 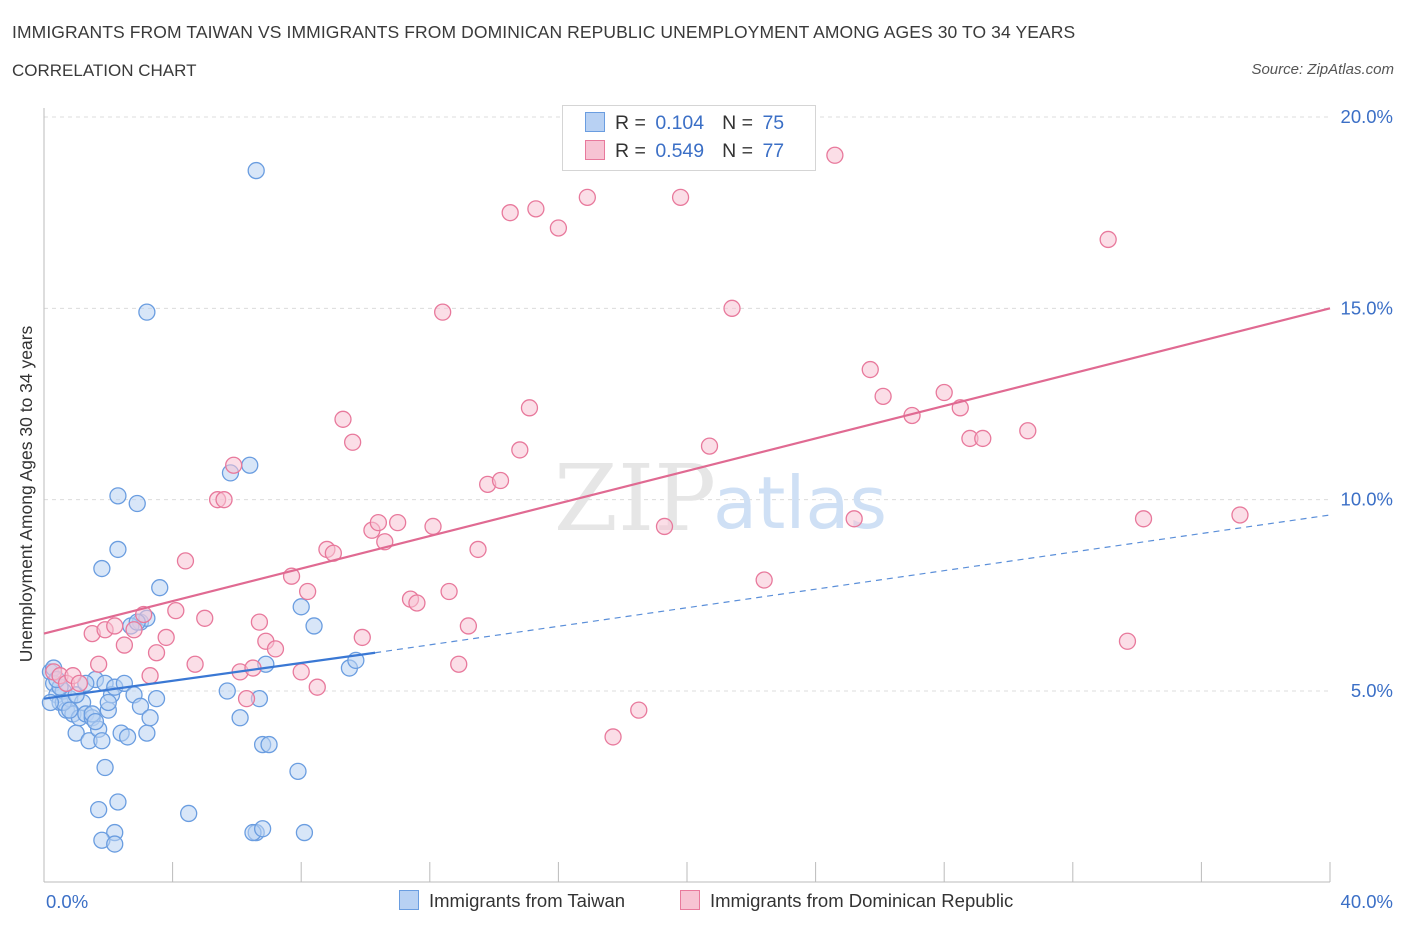 What do you see at coordinates (690, 900) in the screenshot?
I see `bottom-legend-swatch-dominican` at bounding box center [690, 900].